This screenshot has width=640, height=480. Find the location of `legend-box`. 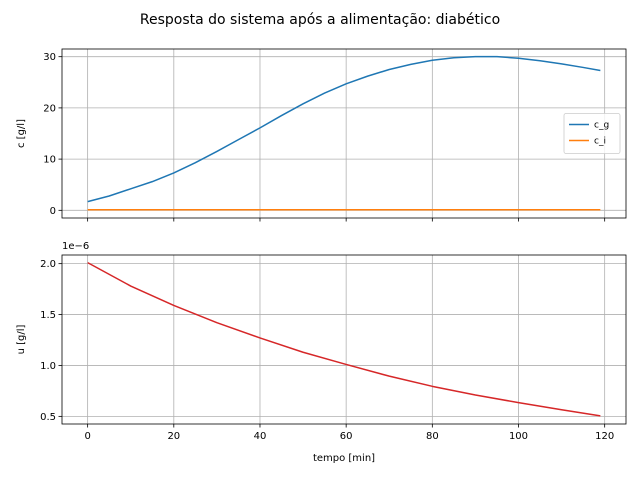

legend-box is located at coordinates (592, 133).